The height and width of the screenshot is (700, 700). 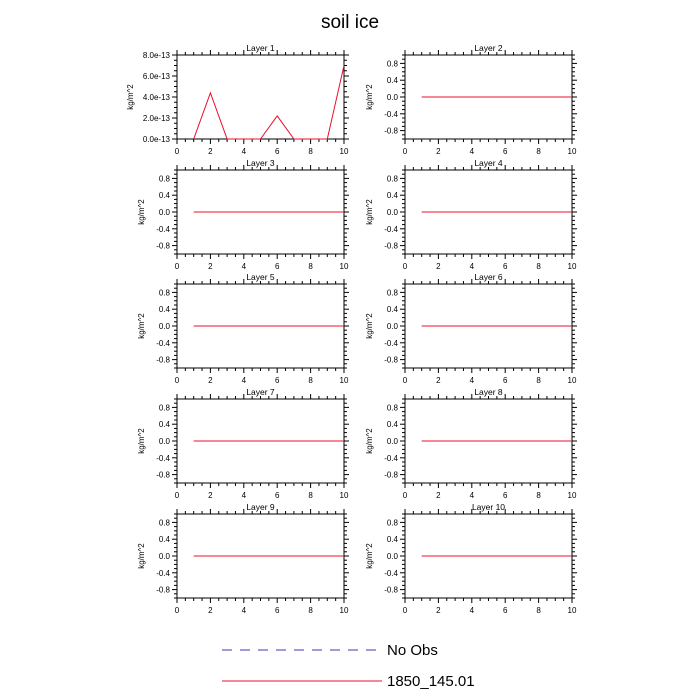 I want to click on legend: No Obs 1850_145.01, so click(x=348, y=666).